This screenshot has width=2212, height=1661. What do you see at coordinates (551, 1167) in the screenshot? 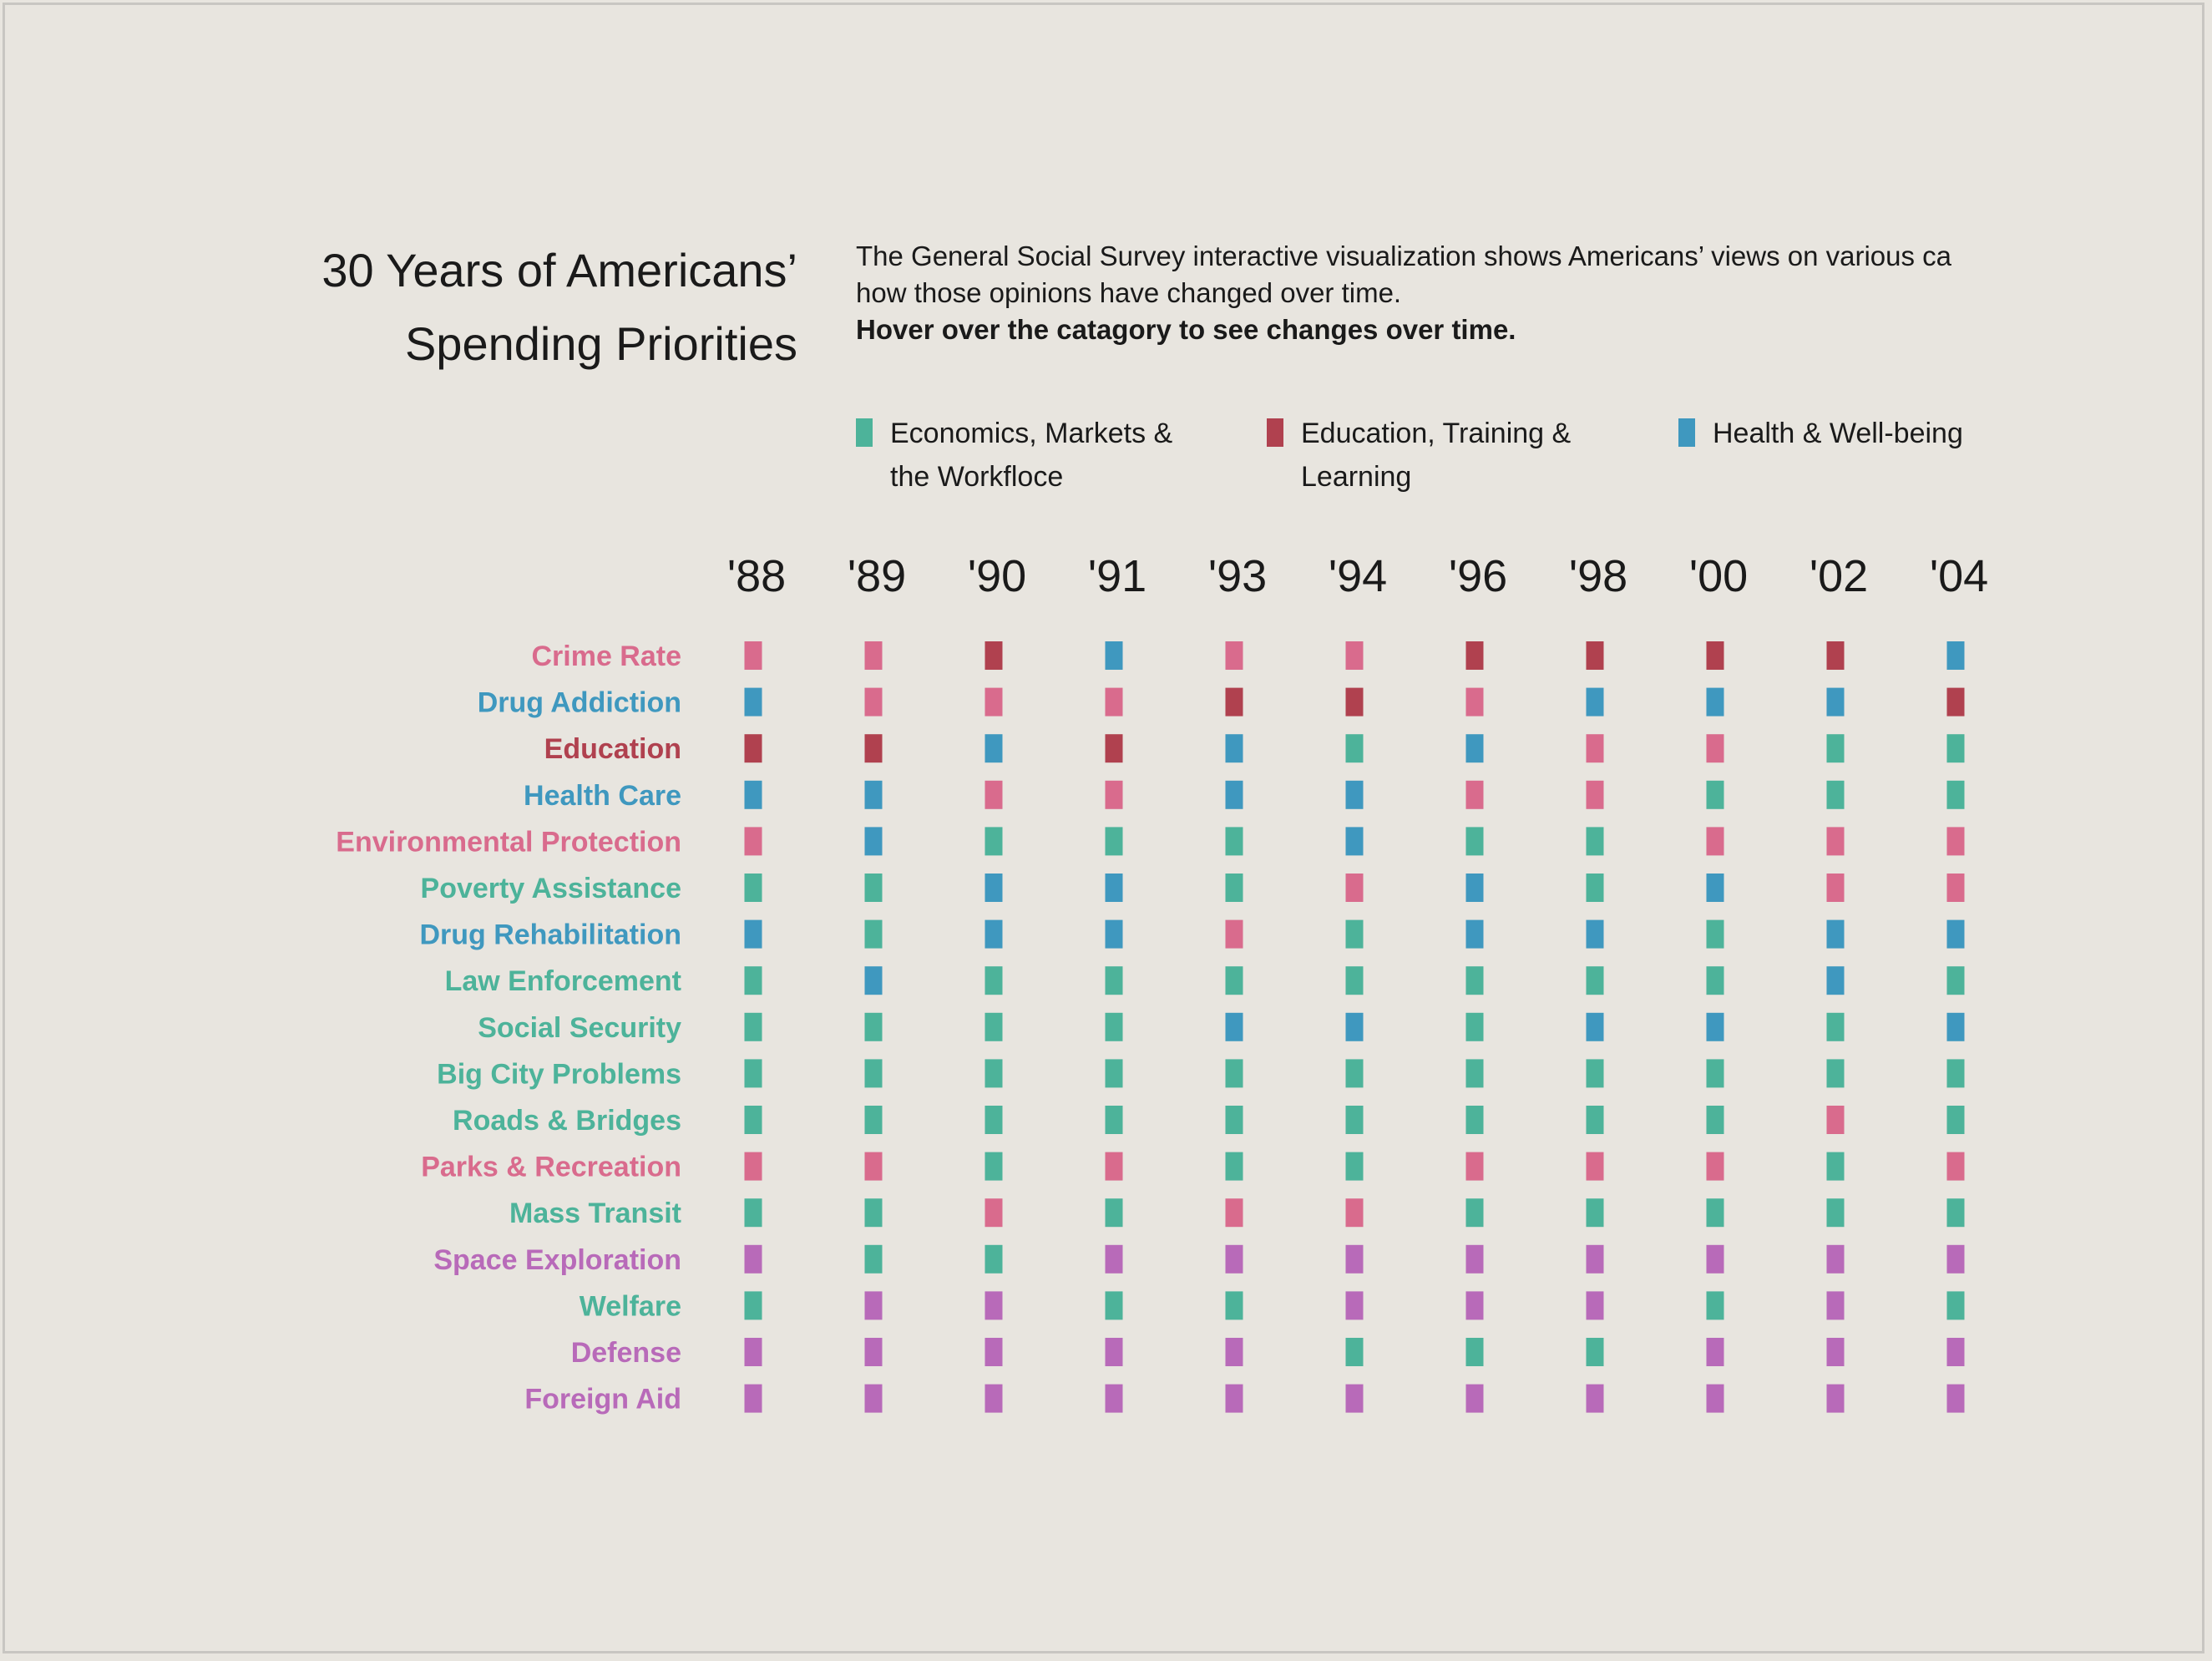
I see `category-label: Parks & Recreation` at bounding box center [551, 1167].